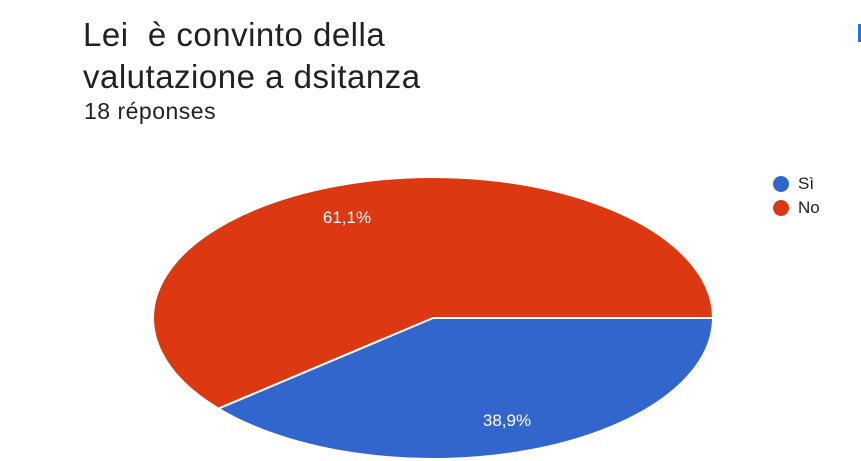 This screenshot has height=461, width=861. I want to click on legend-item-no: No, so click(796, 208).